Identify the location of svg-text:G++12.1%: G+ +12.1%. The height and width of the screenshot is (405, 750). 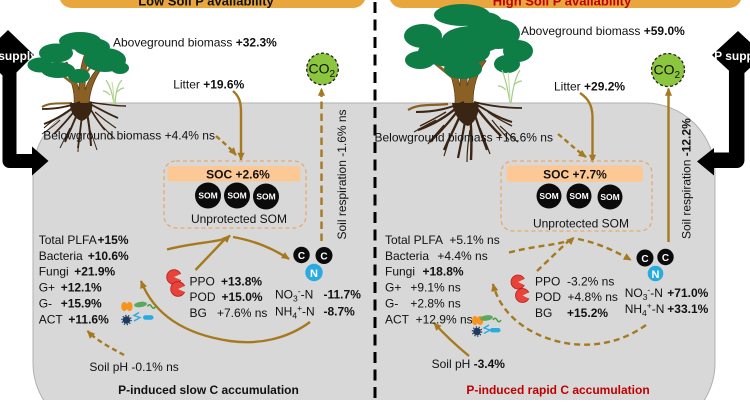
(70, 288).